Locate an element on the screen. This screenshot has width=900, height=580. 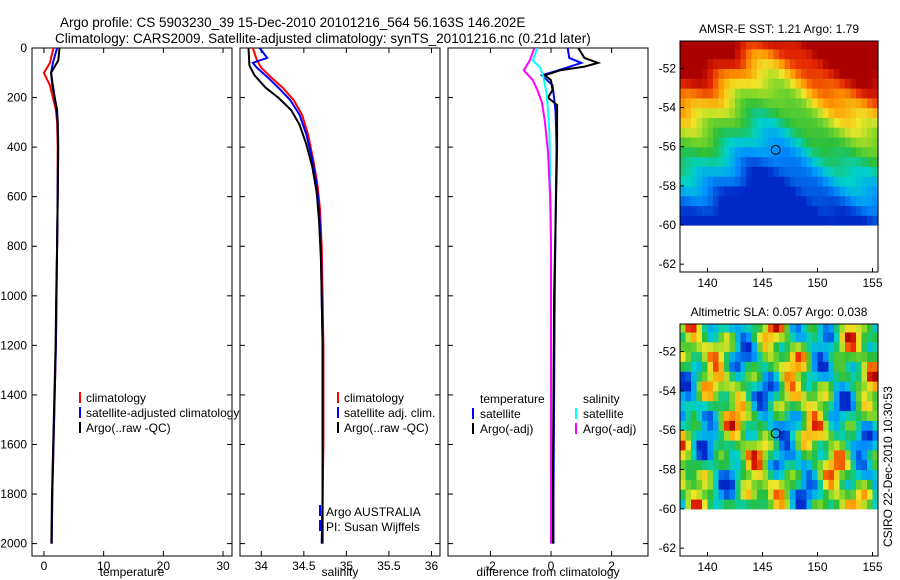
y-tick-label: 1600 is located at coordinates (13, 444).